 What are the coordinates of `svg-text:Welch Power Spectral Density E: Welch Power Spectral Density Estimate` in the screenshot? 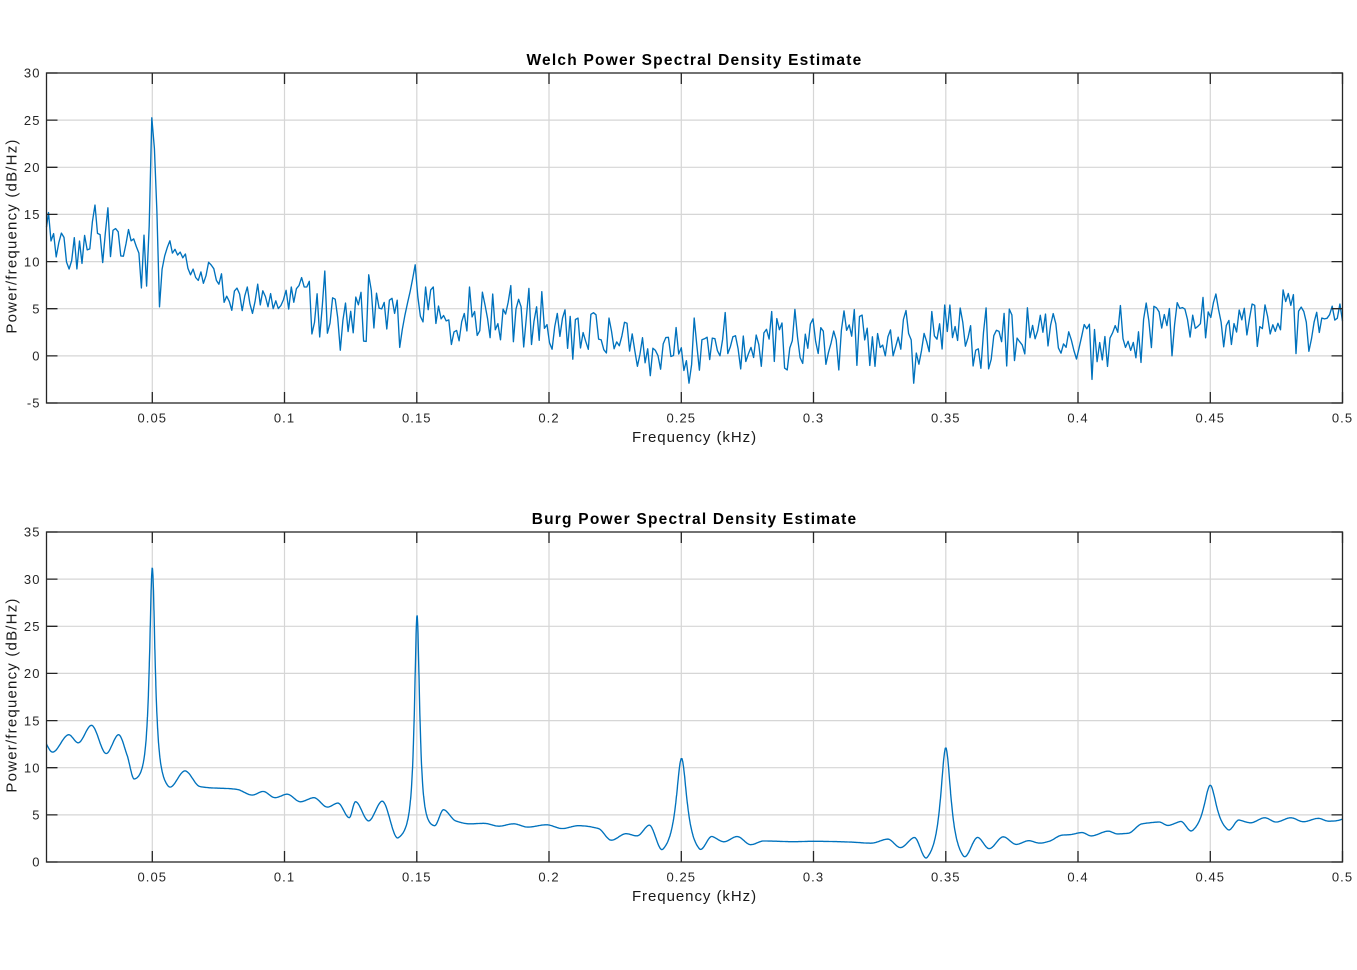 It's located at (694, 60).